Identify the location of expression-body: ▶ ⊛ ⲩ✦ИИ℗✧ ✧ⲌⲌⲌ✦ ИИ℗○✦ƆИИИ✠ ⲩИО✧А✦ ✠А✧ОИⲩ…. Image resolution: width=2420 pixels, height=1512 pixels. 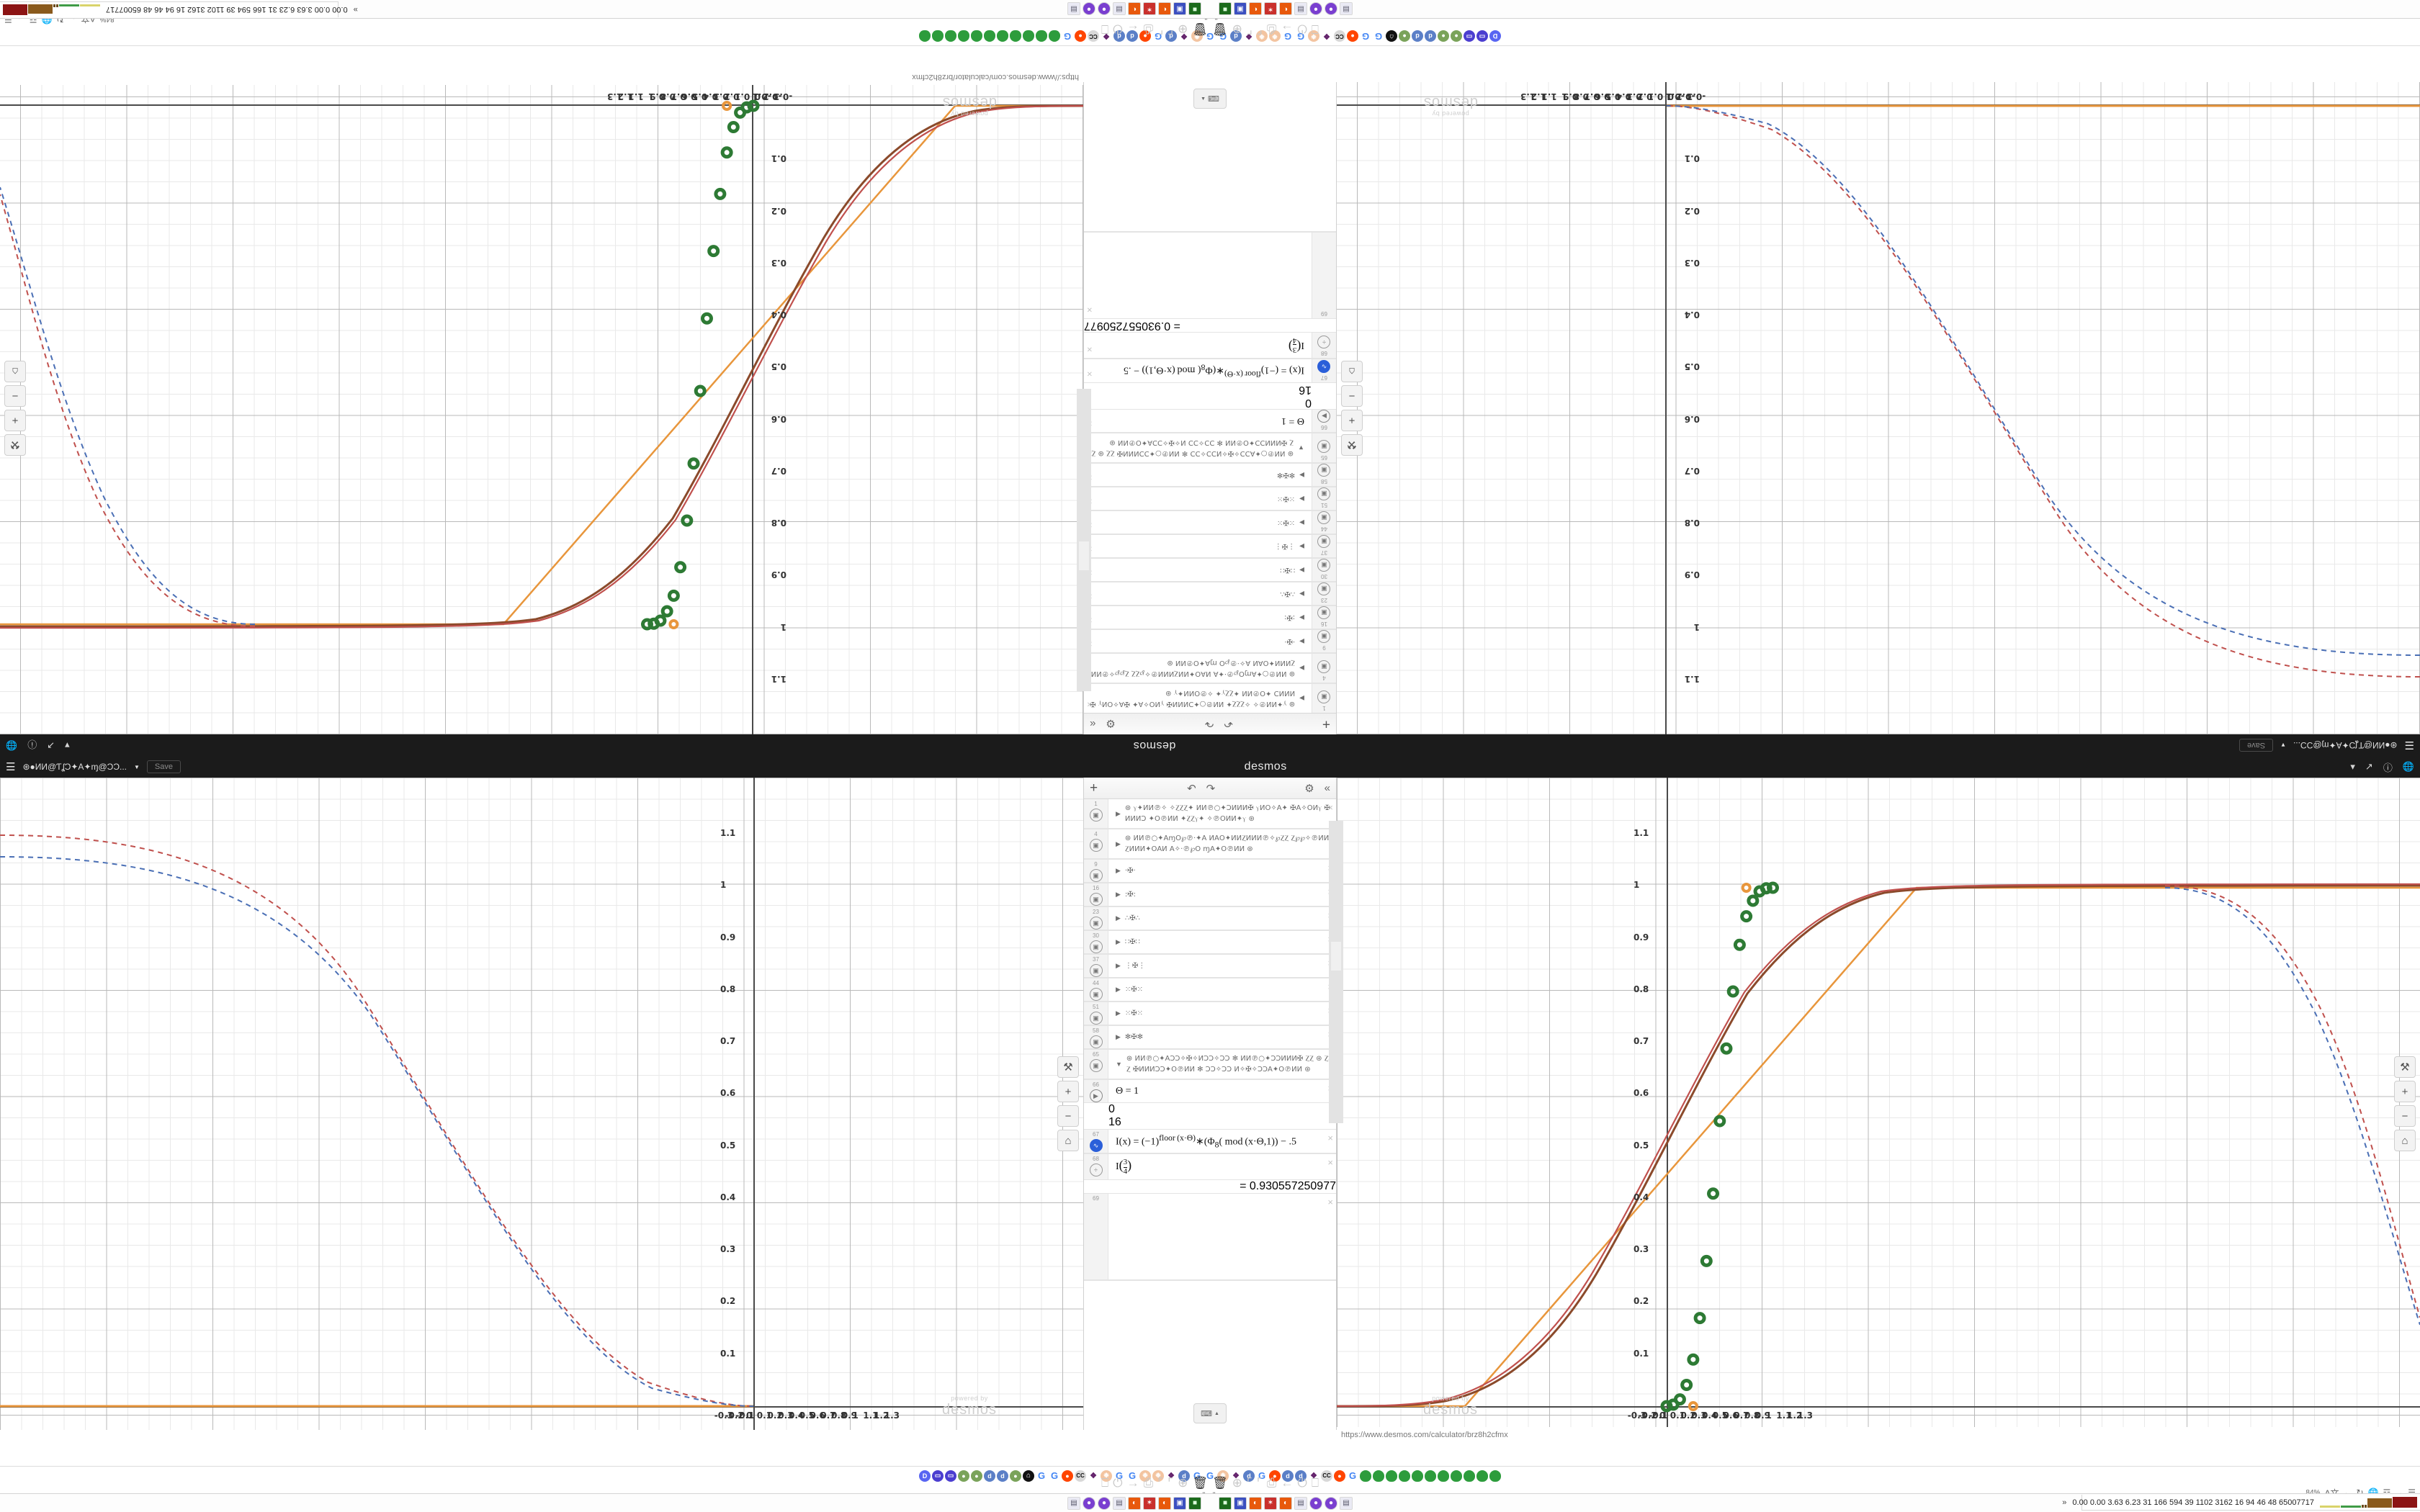
(1222, 813).